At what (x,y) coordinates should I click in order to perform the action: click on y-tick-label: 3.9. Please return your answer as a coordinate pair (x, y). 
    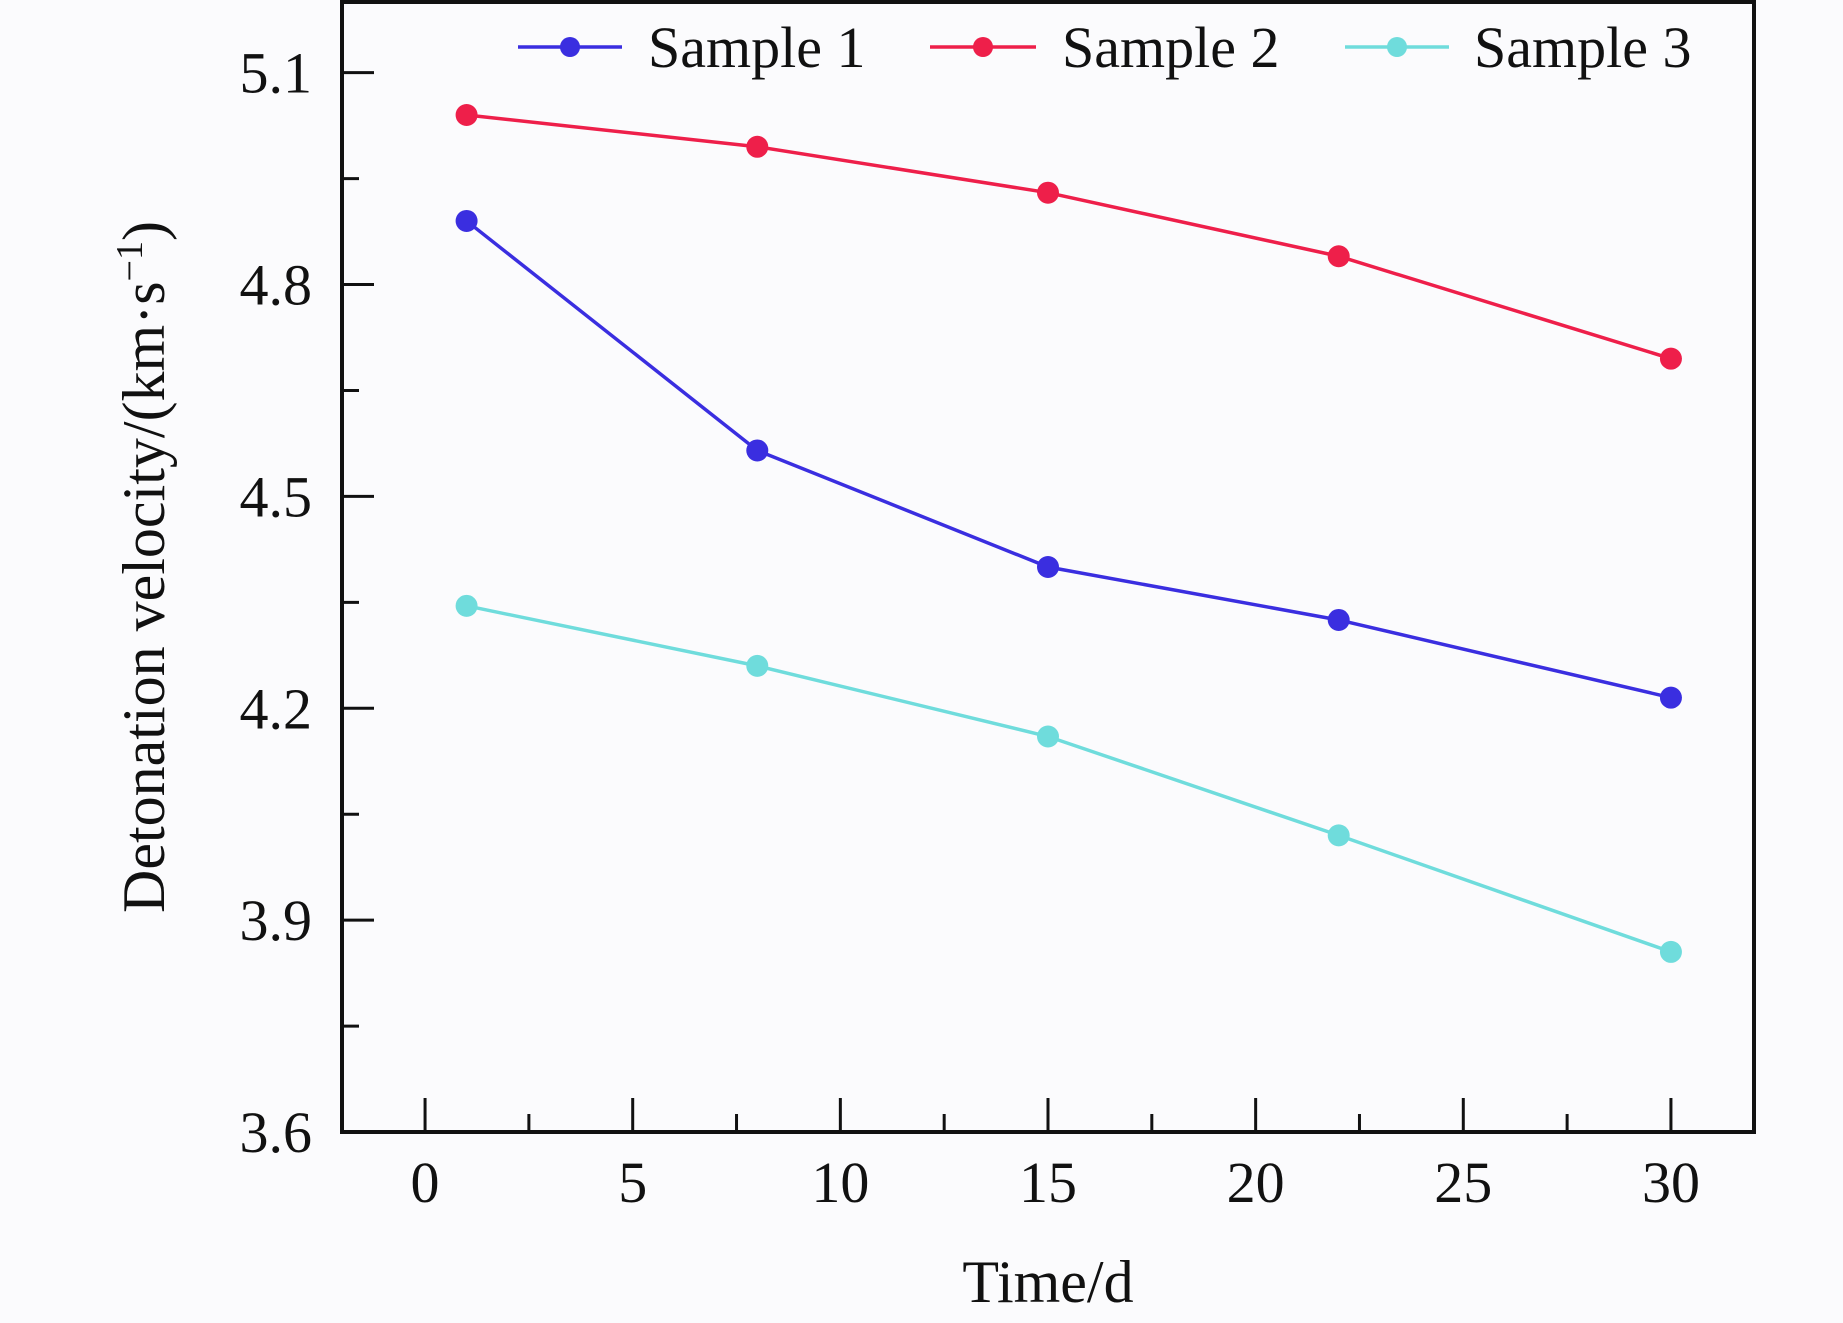
    Looking at the image, I should click on (276, 920).